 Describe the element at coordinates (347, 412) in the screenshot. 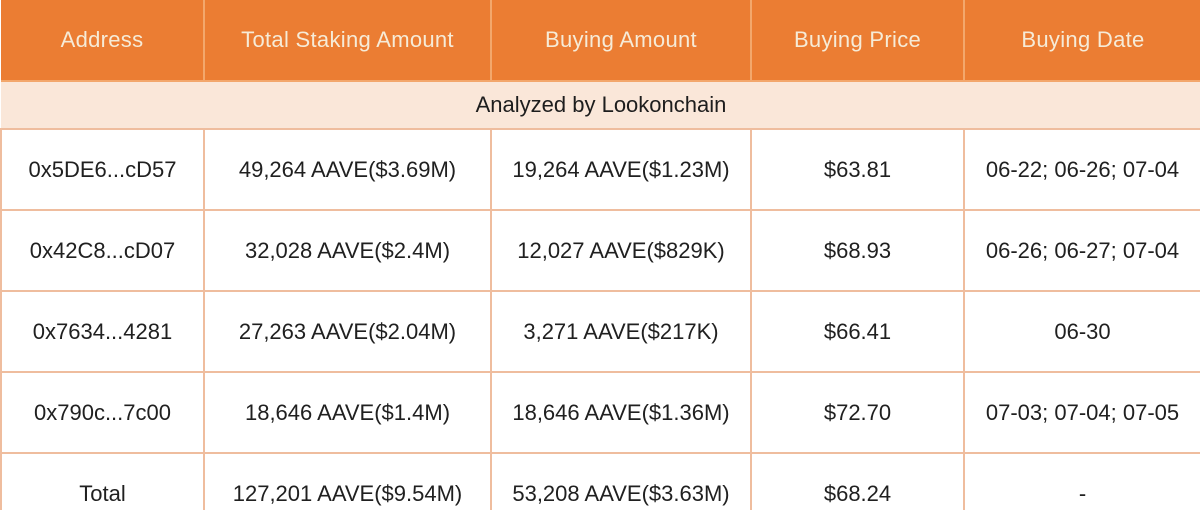

I see `cell-staking-amount: 18,646 AAVE($1.4M)` at that location.